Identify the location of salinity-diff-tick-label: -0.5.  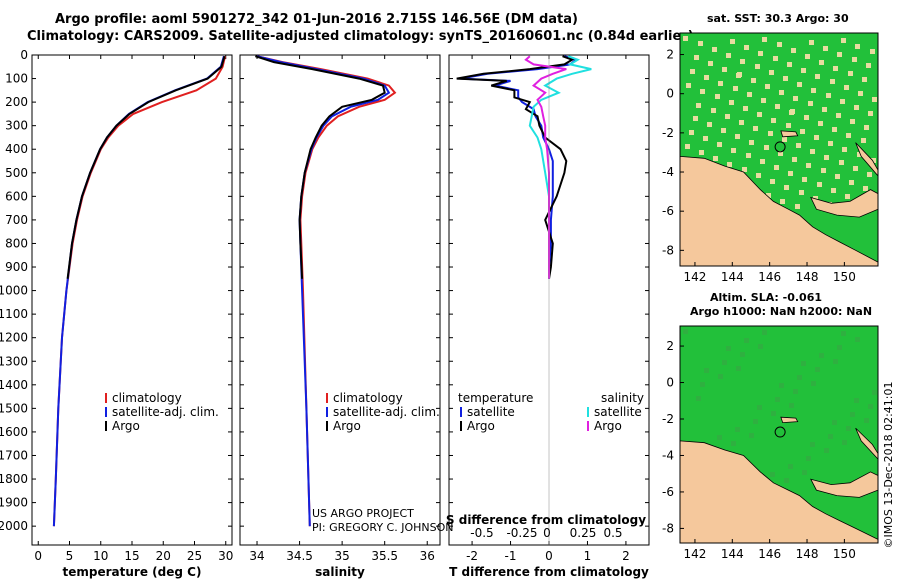
(481, 533).